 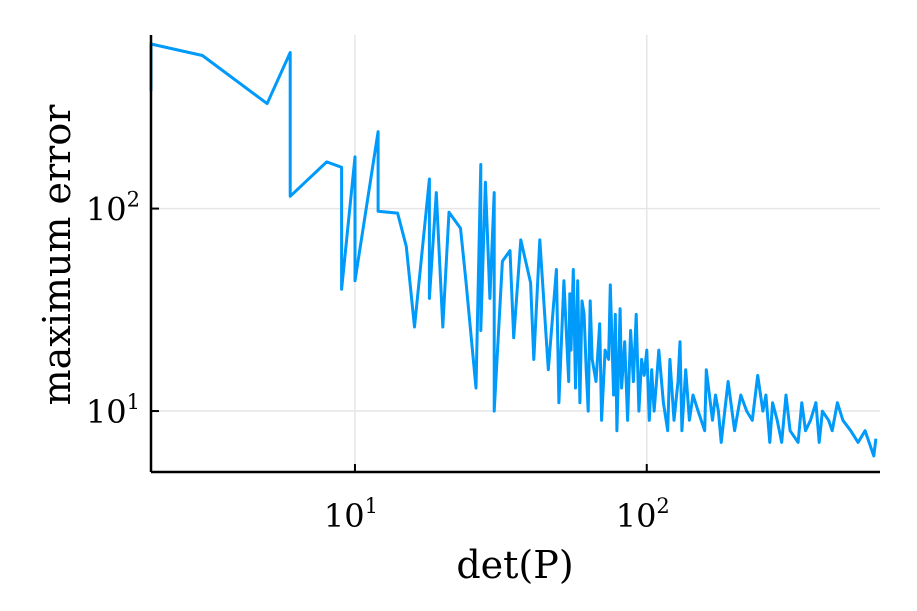 I want to click on x-tick-label: 10¹, so click(x=351, y=514).